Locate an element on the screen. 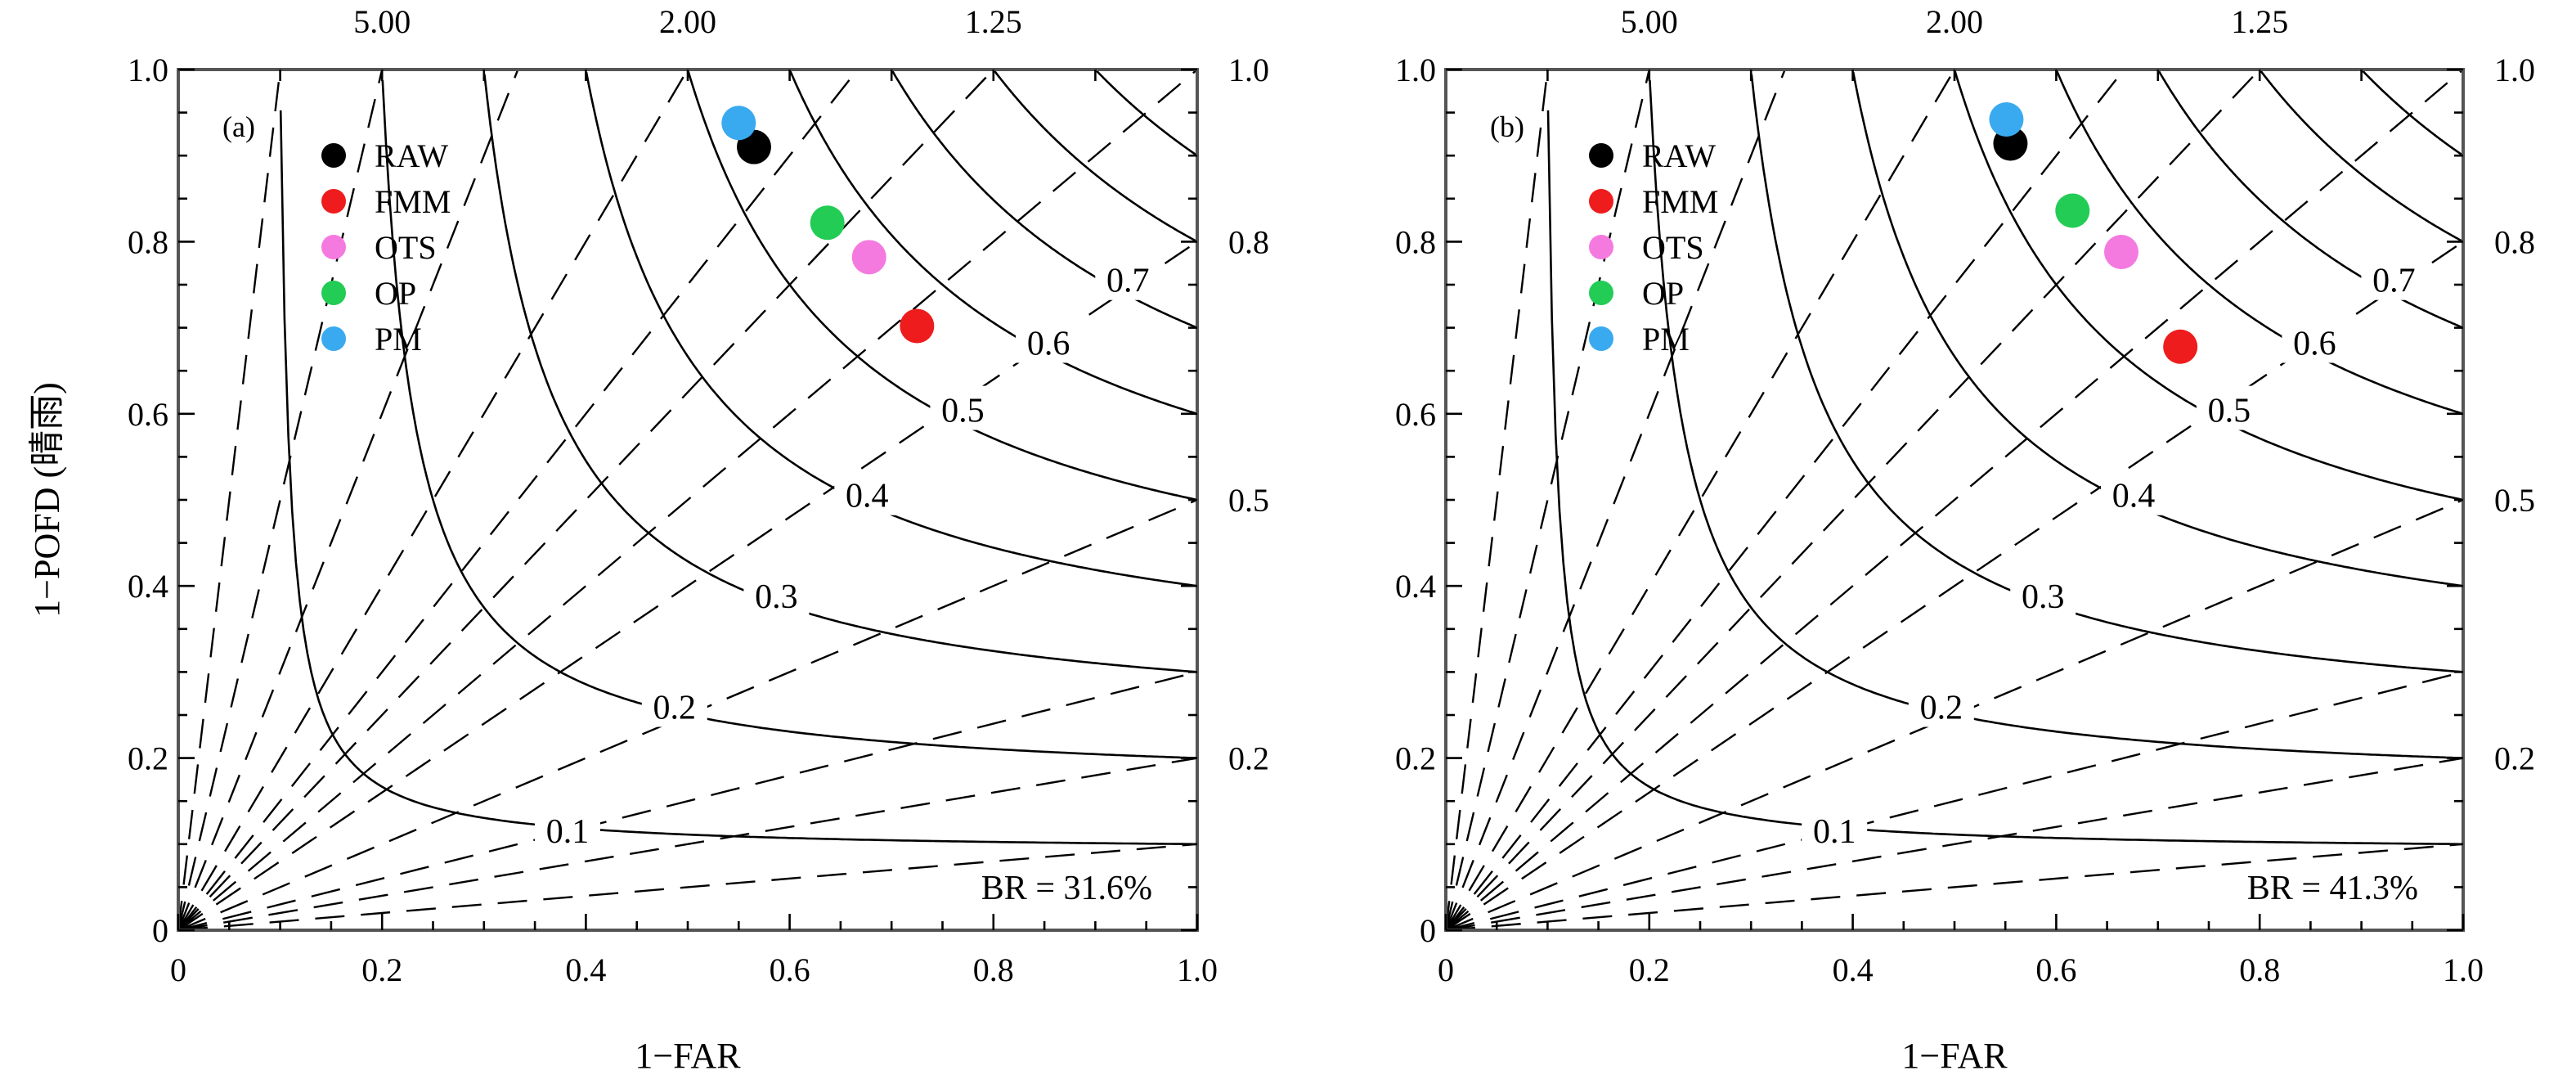  csi-label: 0.1 is located at coordinates (568, 832).